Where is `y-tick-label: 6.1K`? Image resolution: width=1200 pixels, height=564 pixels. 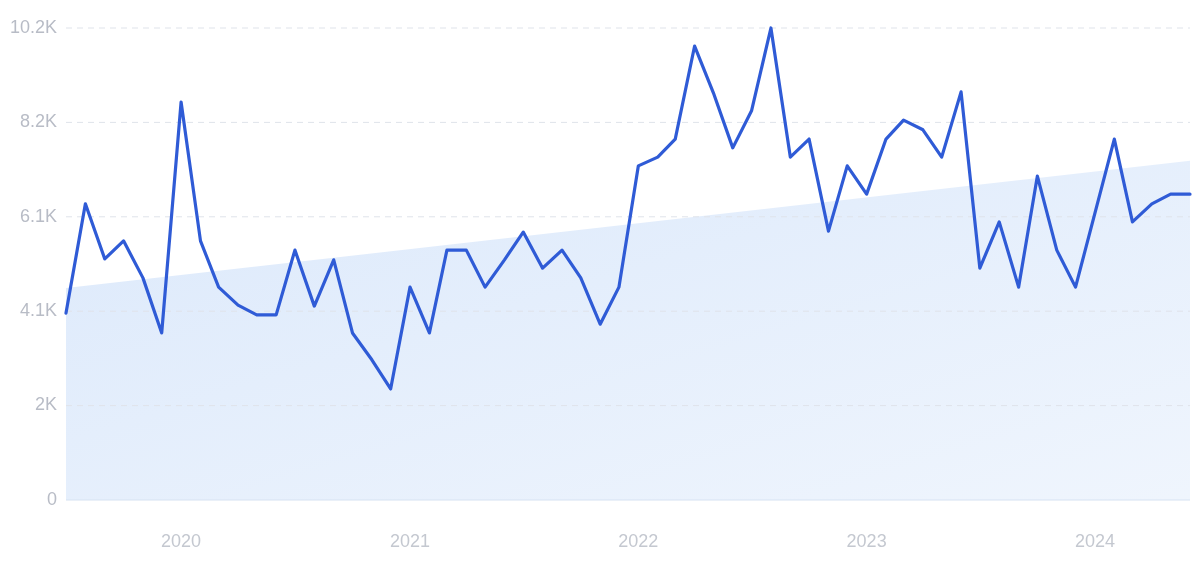
y-tick-label: 6.1K is located at coordinates (38, 215).